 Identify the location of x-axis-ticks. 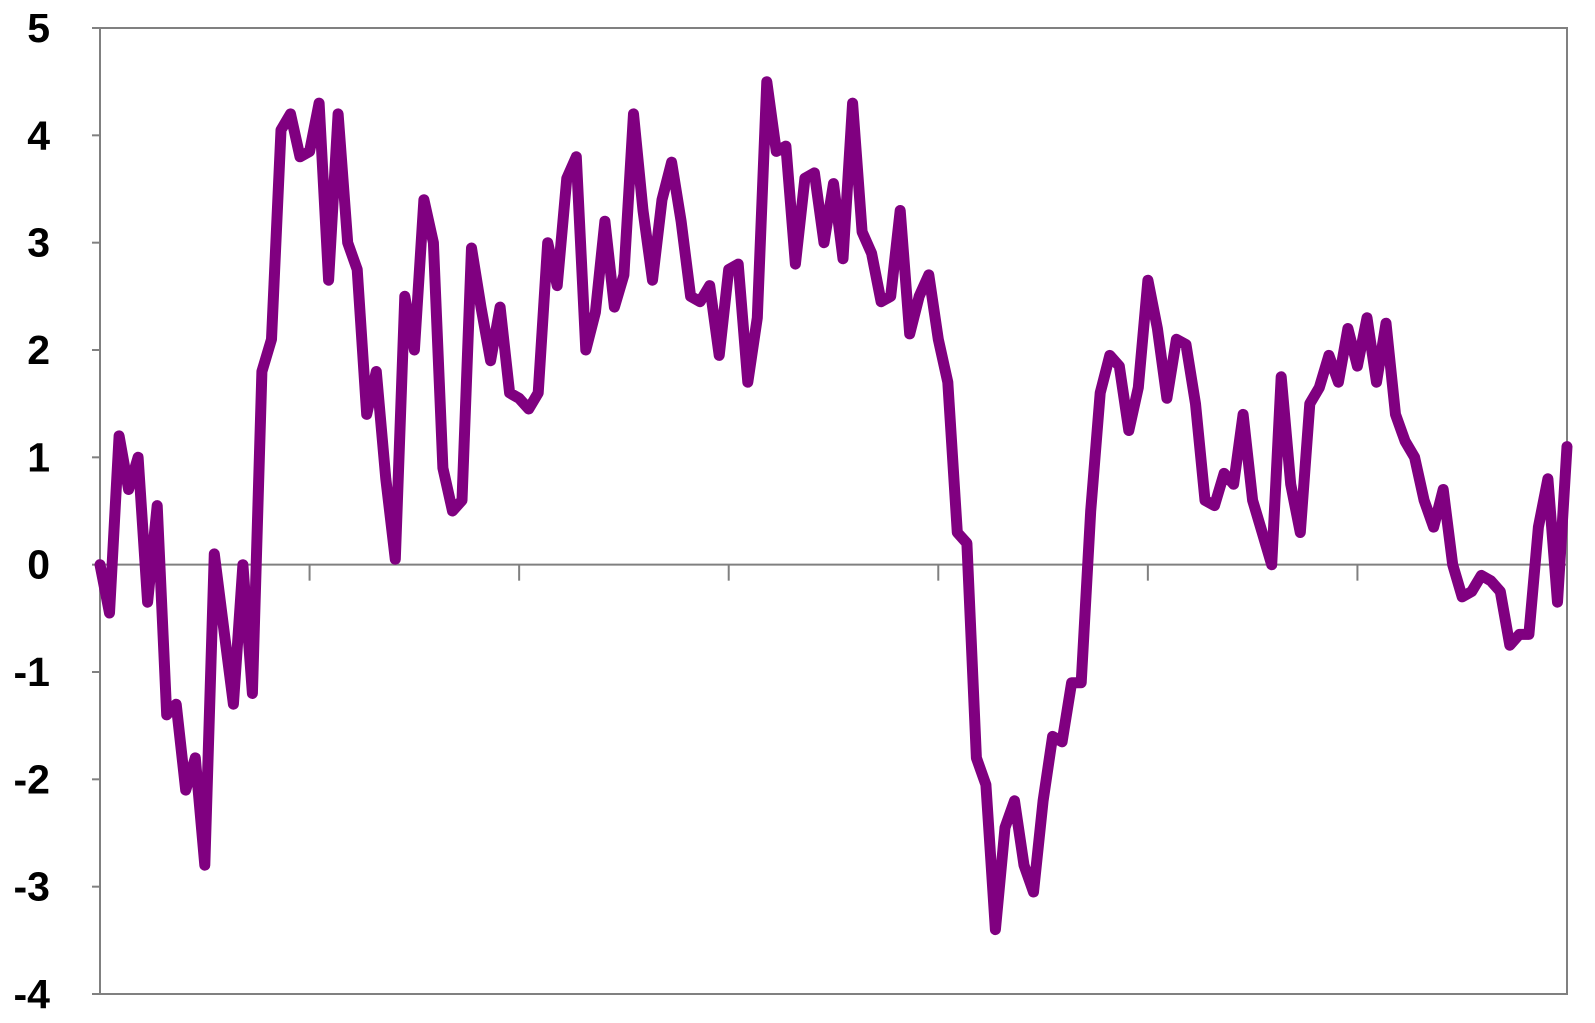
(833, 572).